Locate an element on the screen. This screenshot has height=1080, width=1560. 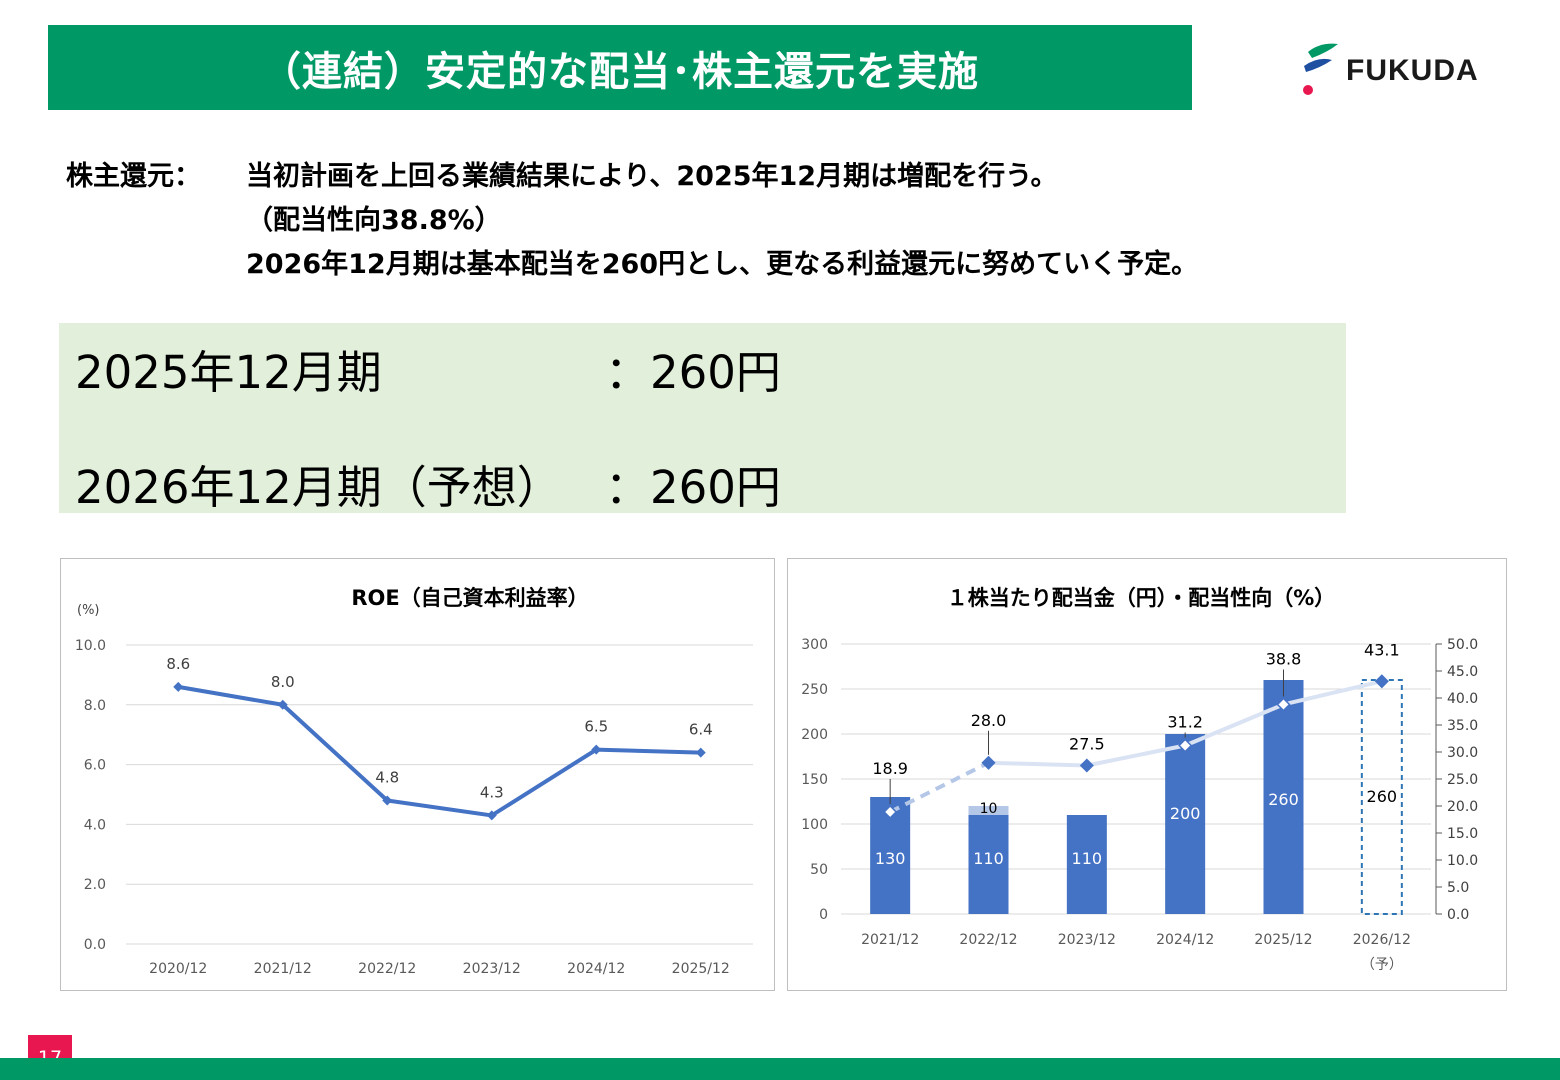
payout-data-label: 38.8 is located at coordinates (1284, 658).